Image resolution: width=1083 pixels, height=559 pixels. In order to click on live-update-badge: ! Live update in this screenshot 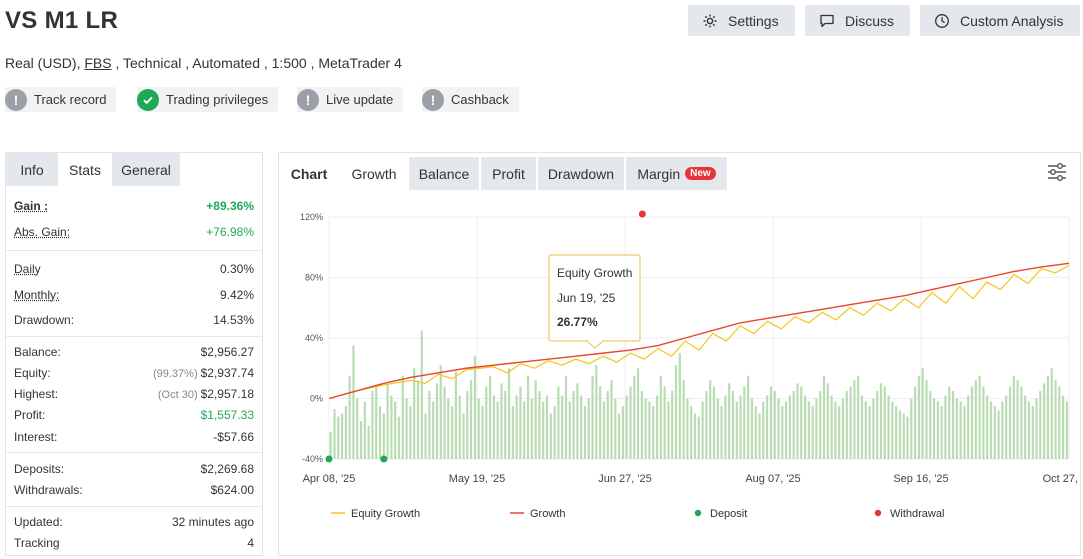, I will do `click(350, 99)`.